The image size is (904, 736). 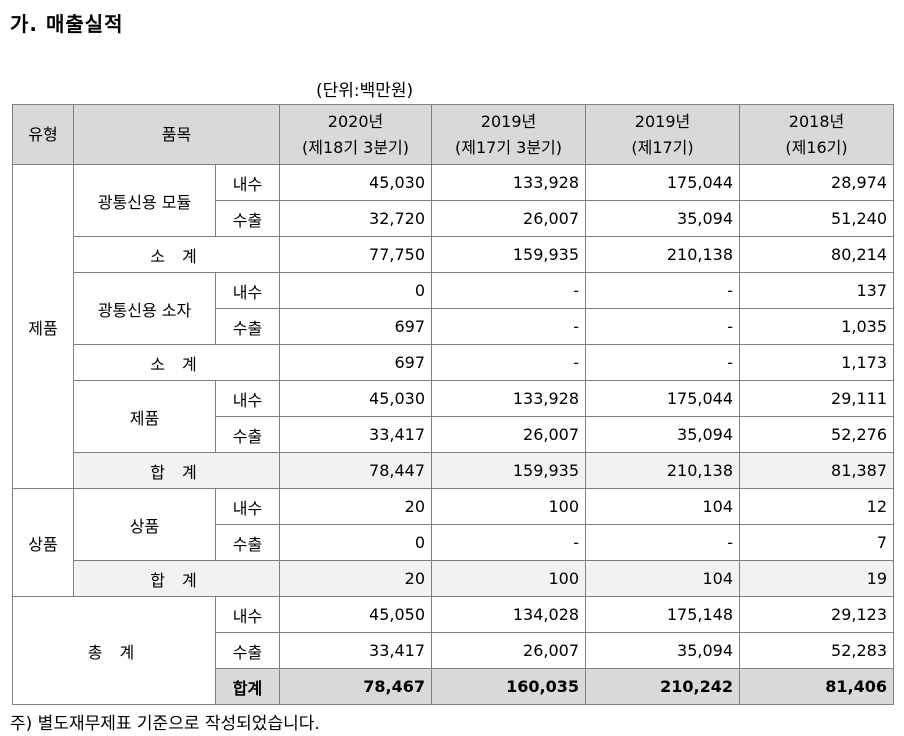 What do you see at coordinates (43, 542) in the screenshot?
I see `type-goods: 상품` at bounding box center [43, 542].